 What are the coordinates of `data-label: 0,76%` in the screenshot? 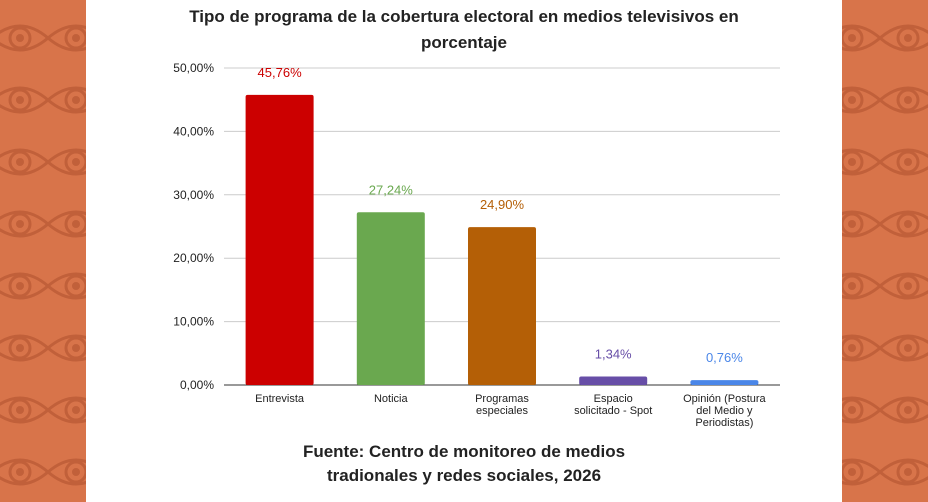 It's located at (724, 357).